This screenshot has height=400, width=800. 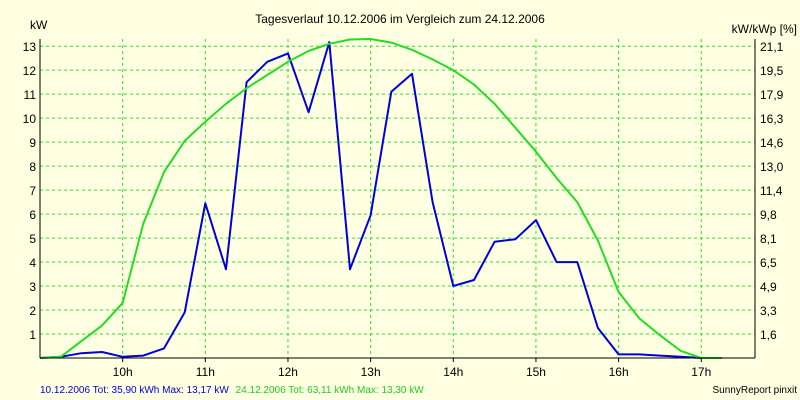 What do you see at coordinates (371, 372) in the screenshot?
I see `x-tick-label-3: 13h` at bounding box center [371, 372].